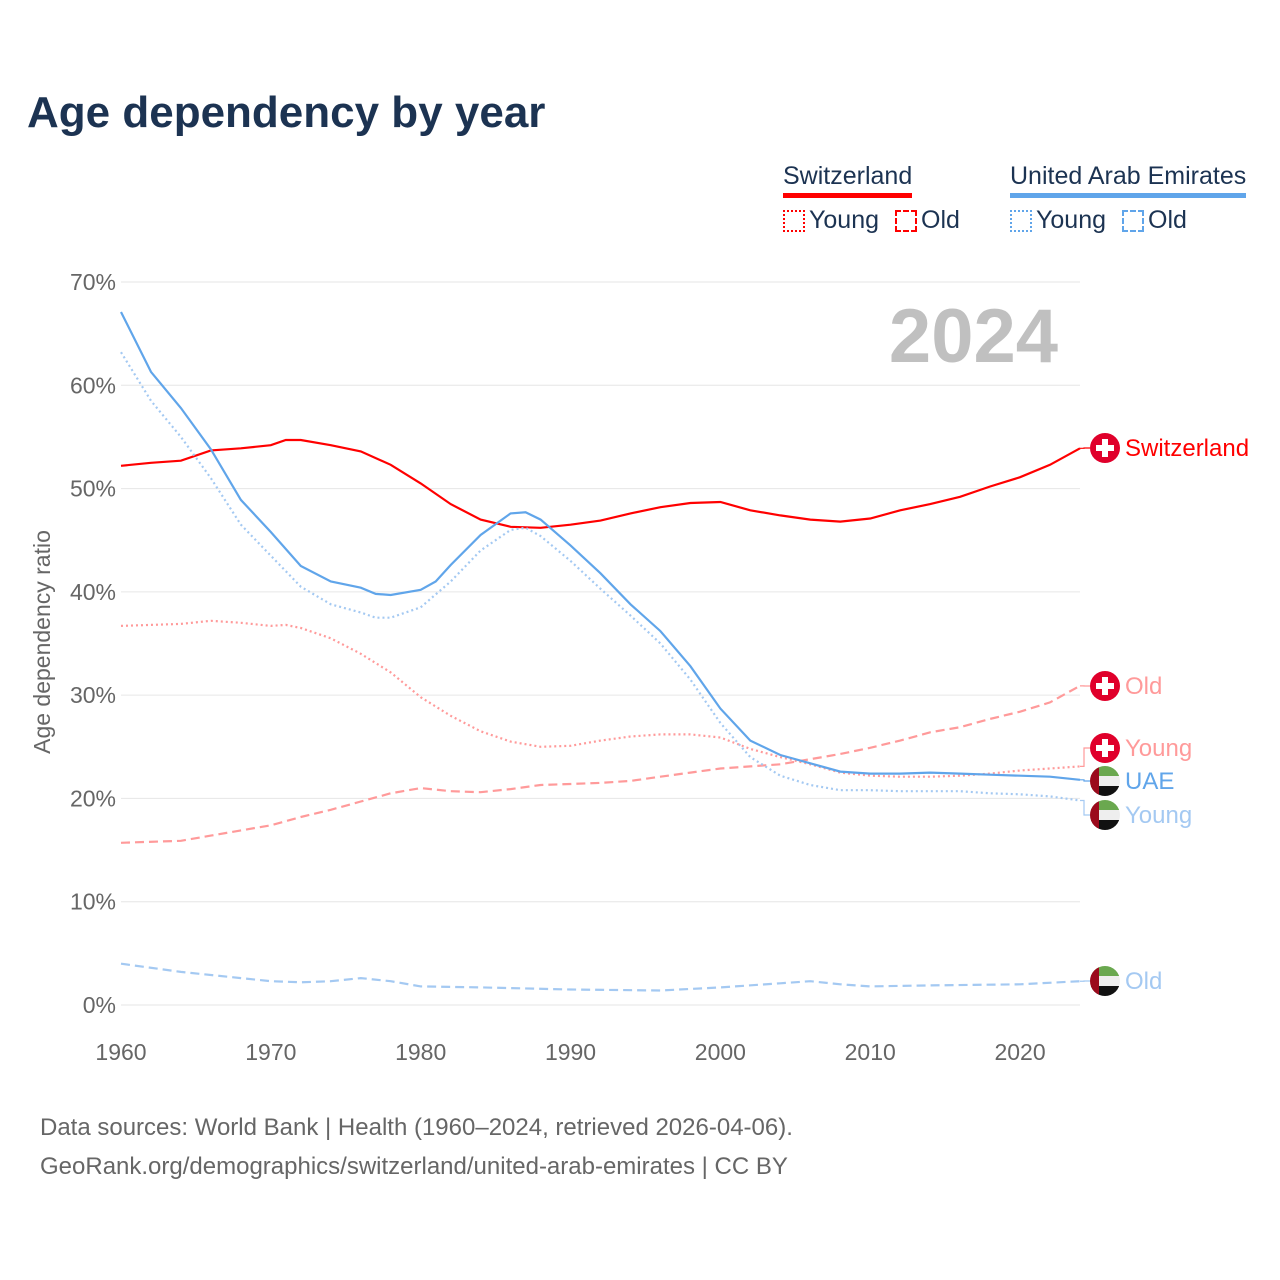 Image resolution: width=1280 pixels, height=1280 pixels. What do you see at coordinates (93, 902) in the screenshot?
I see `y-tick-label: 10%` at bounding box center [93, 902].